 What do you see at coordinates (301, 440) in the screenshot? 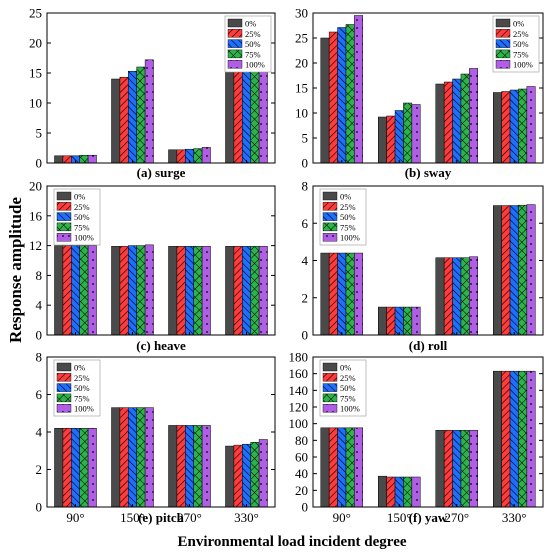
I see `y-tick-label: 80` at bounding box center [301, 440].